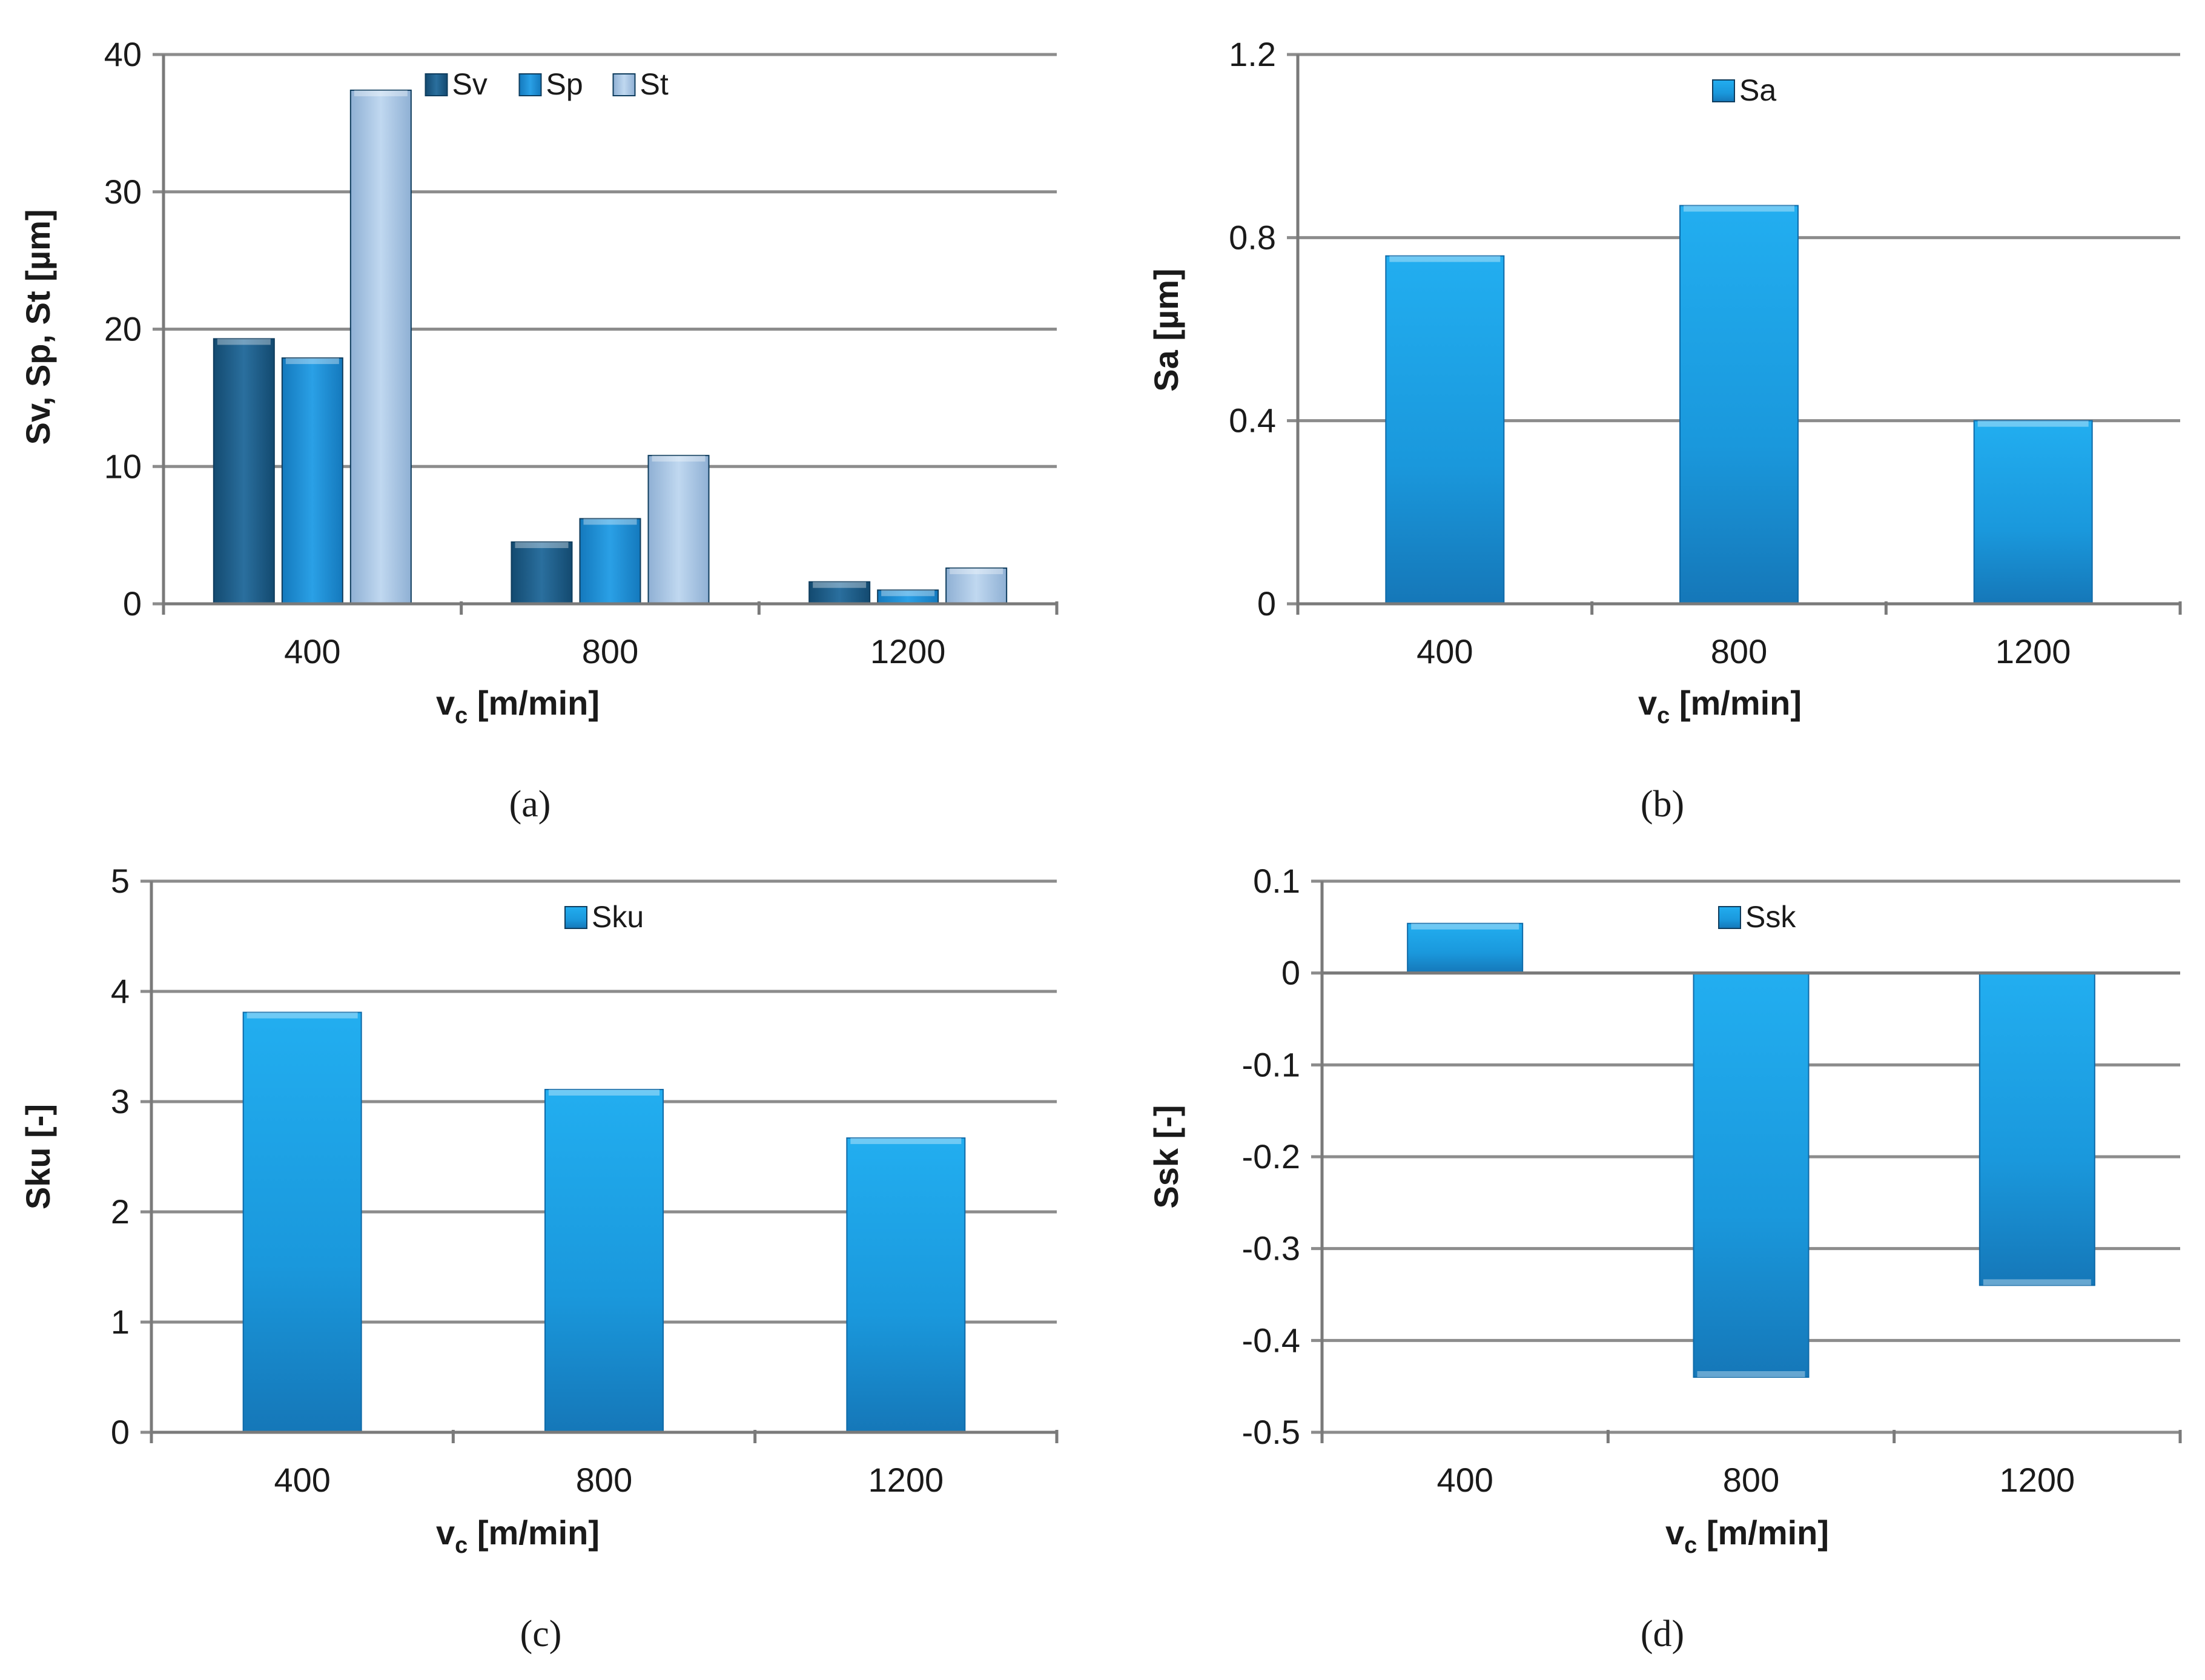 The width and height of the screenshot is (2205, 1680). What do you see at coordinates (1757, 90) in the screenshot?
I see `legend-label-sa: Sa` at bounding box center [1757, 90].